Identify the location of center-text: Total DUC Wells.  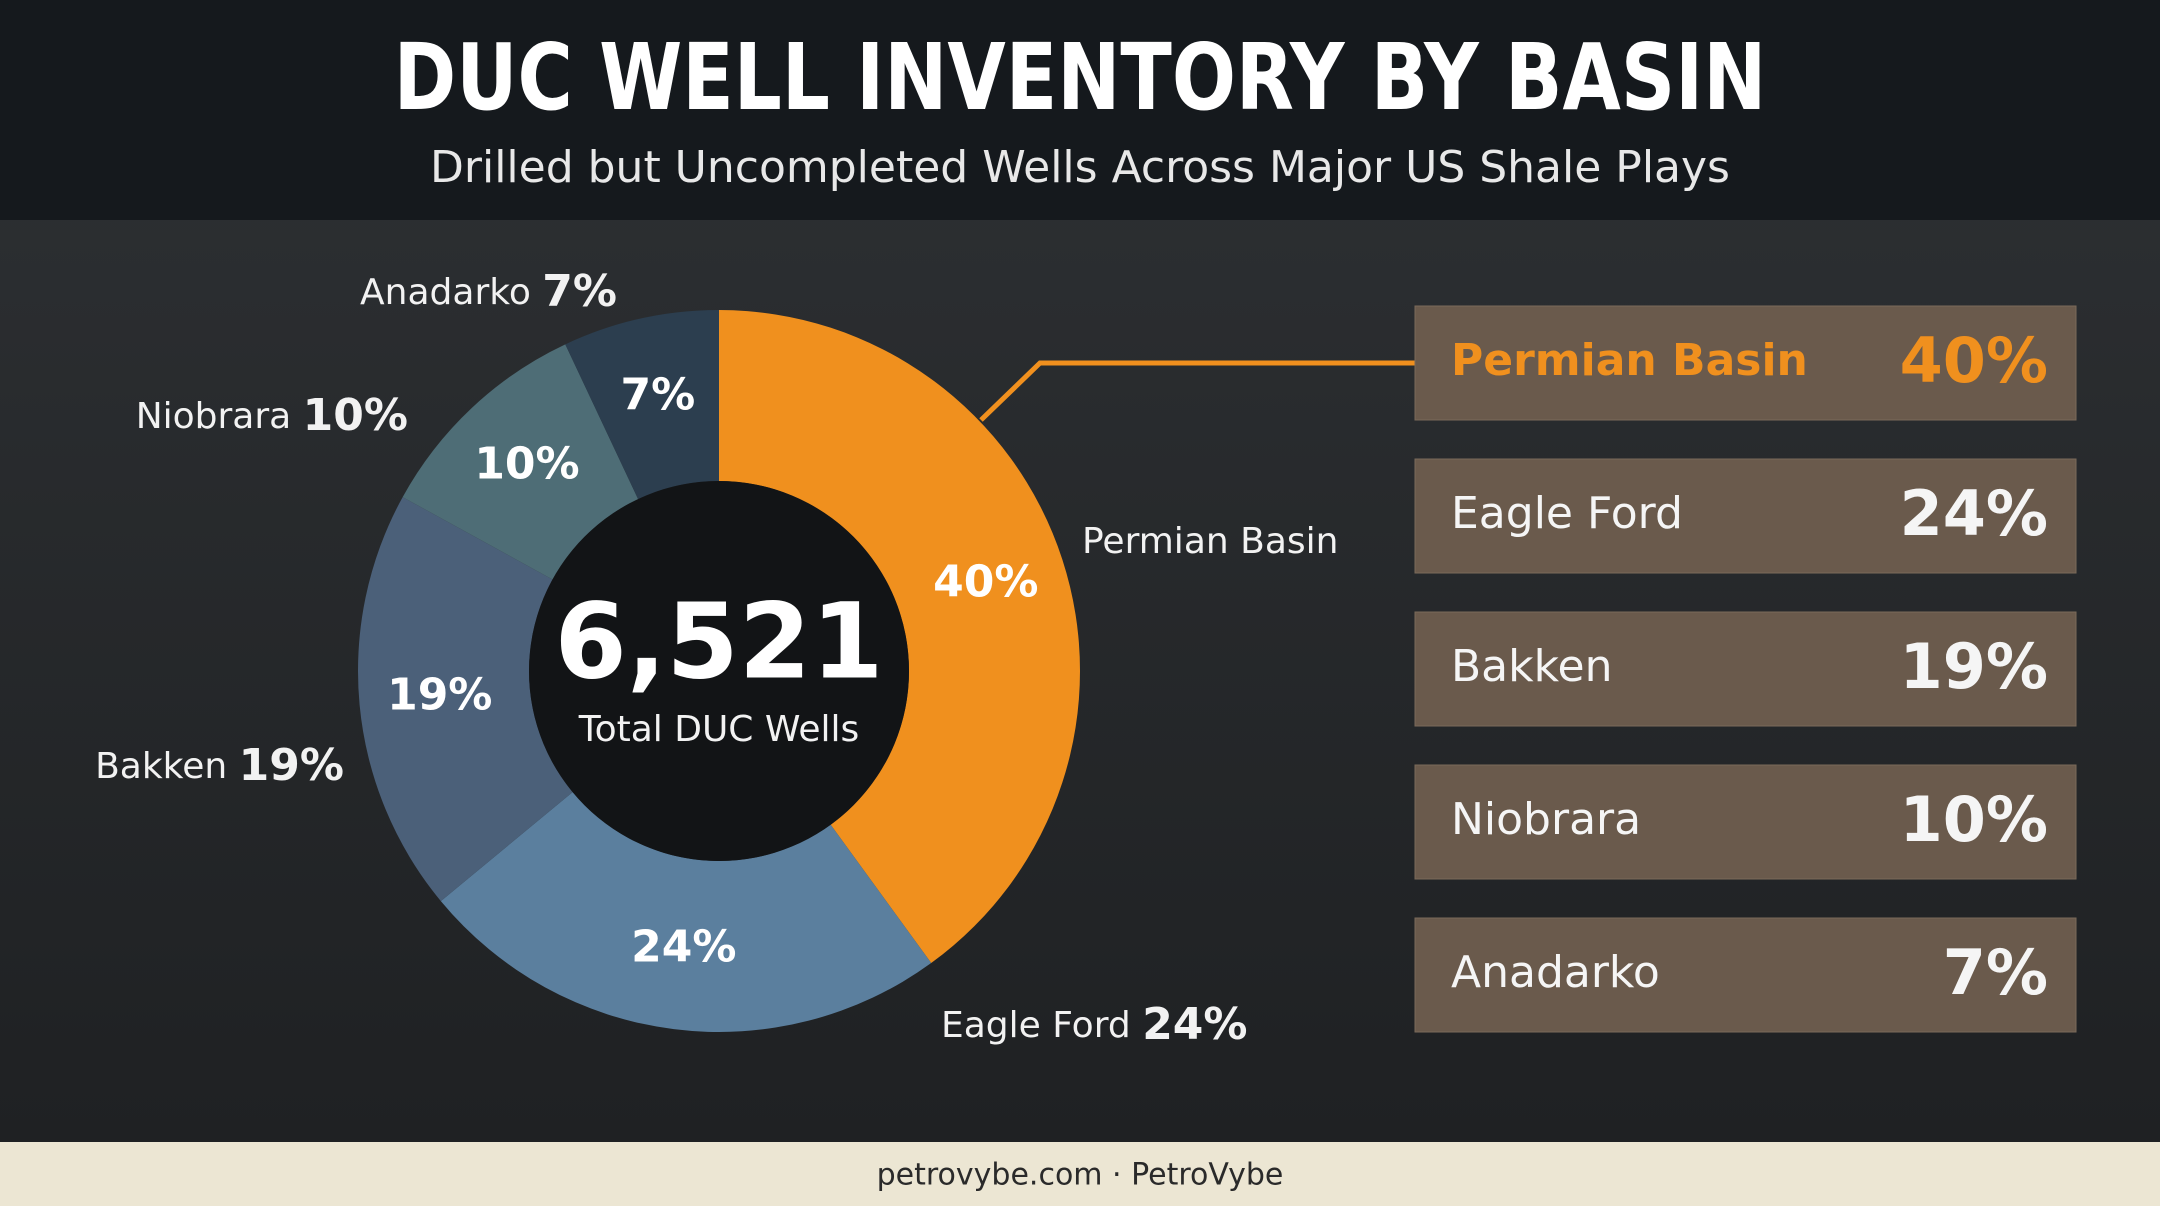
(719, 729).